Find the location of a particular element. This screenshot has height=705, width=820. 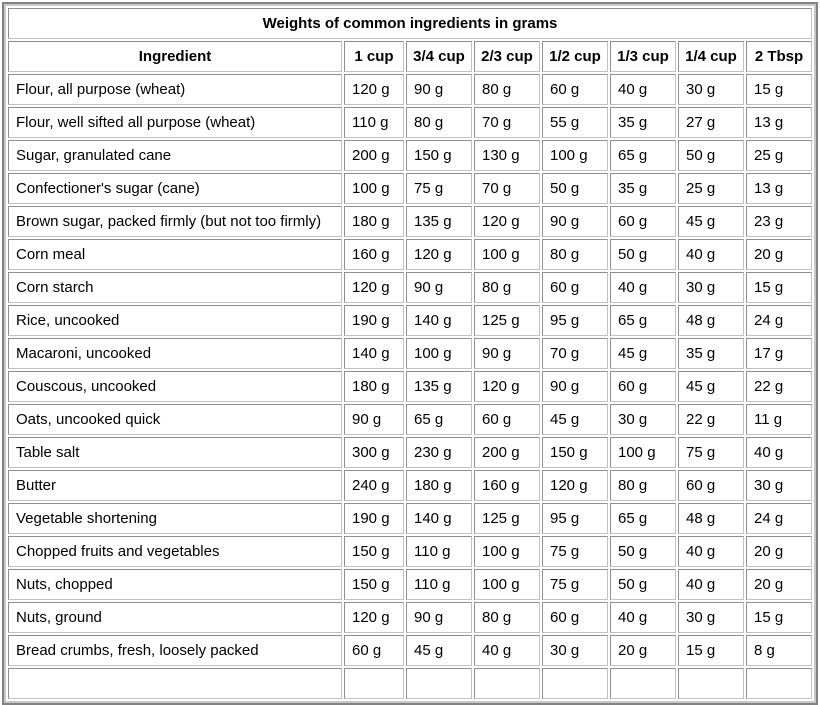

ingredient-cell: Oats, uncooked quick is located at coordinates (175, 419).